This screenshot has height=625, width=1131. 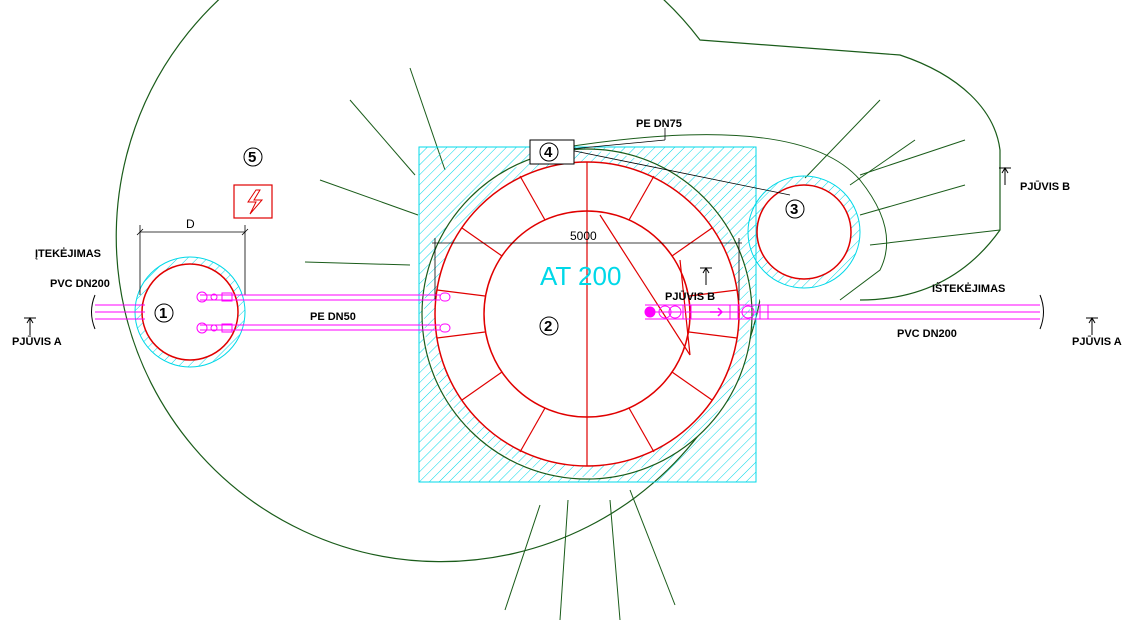 I want to click on marker-5: 5, so click(x=252, y=157).